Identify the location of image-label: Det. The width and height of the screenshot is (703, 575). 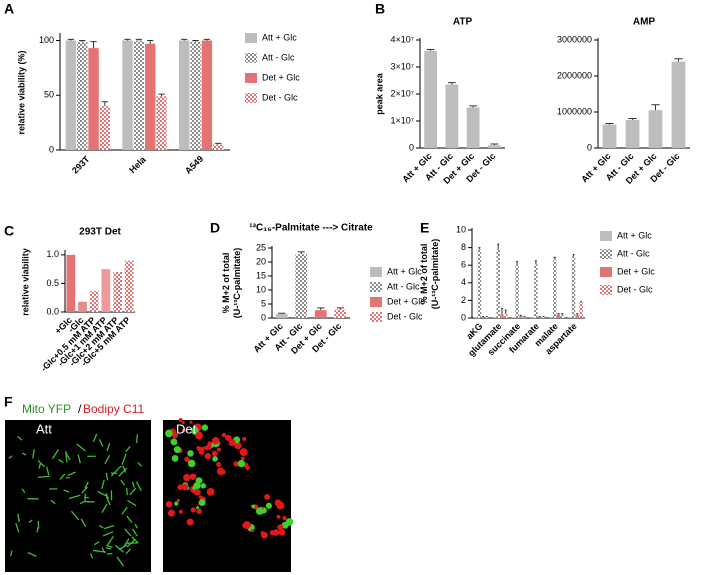
(186, 428).